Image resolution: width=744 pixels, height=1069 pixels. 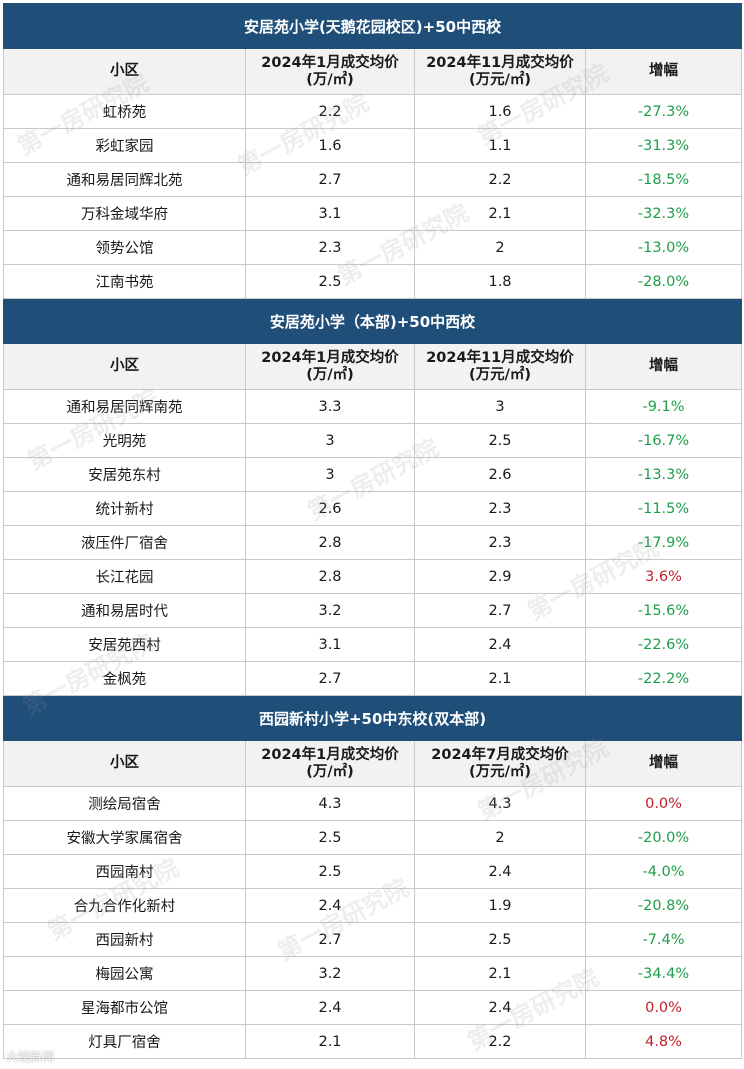 What do you see at coordinates (124, 179) in the screenshot?
I see `community-name: 通和易居同辉北苑` at bounding box center [124, 179].